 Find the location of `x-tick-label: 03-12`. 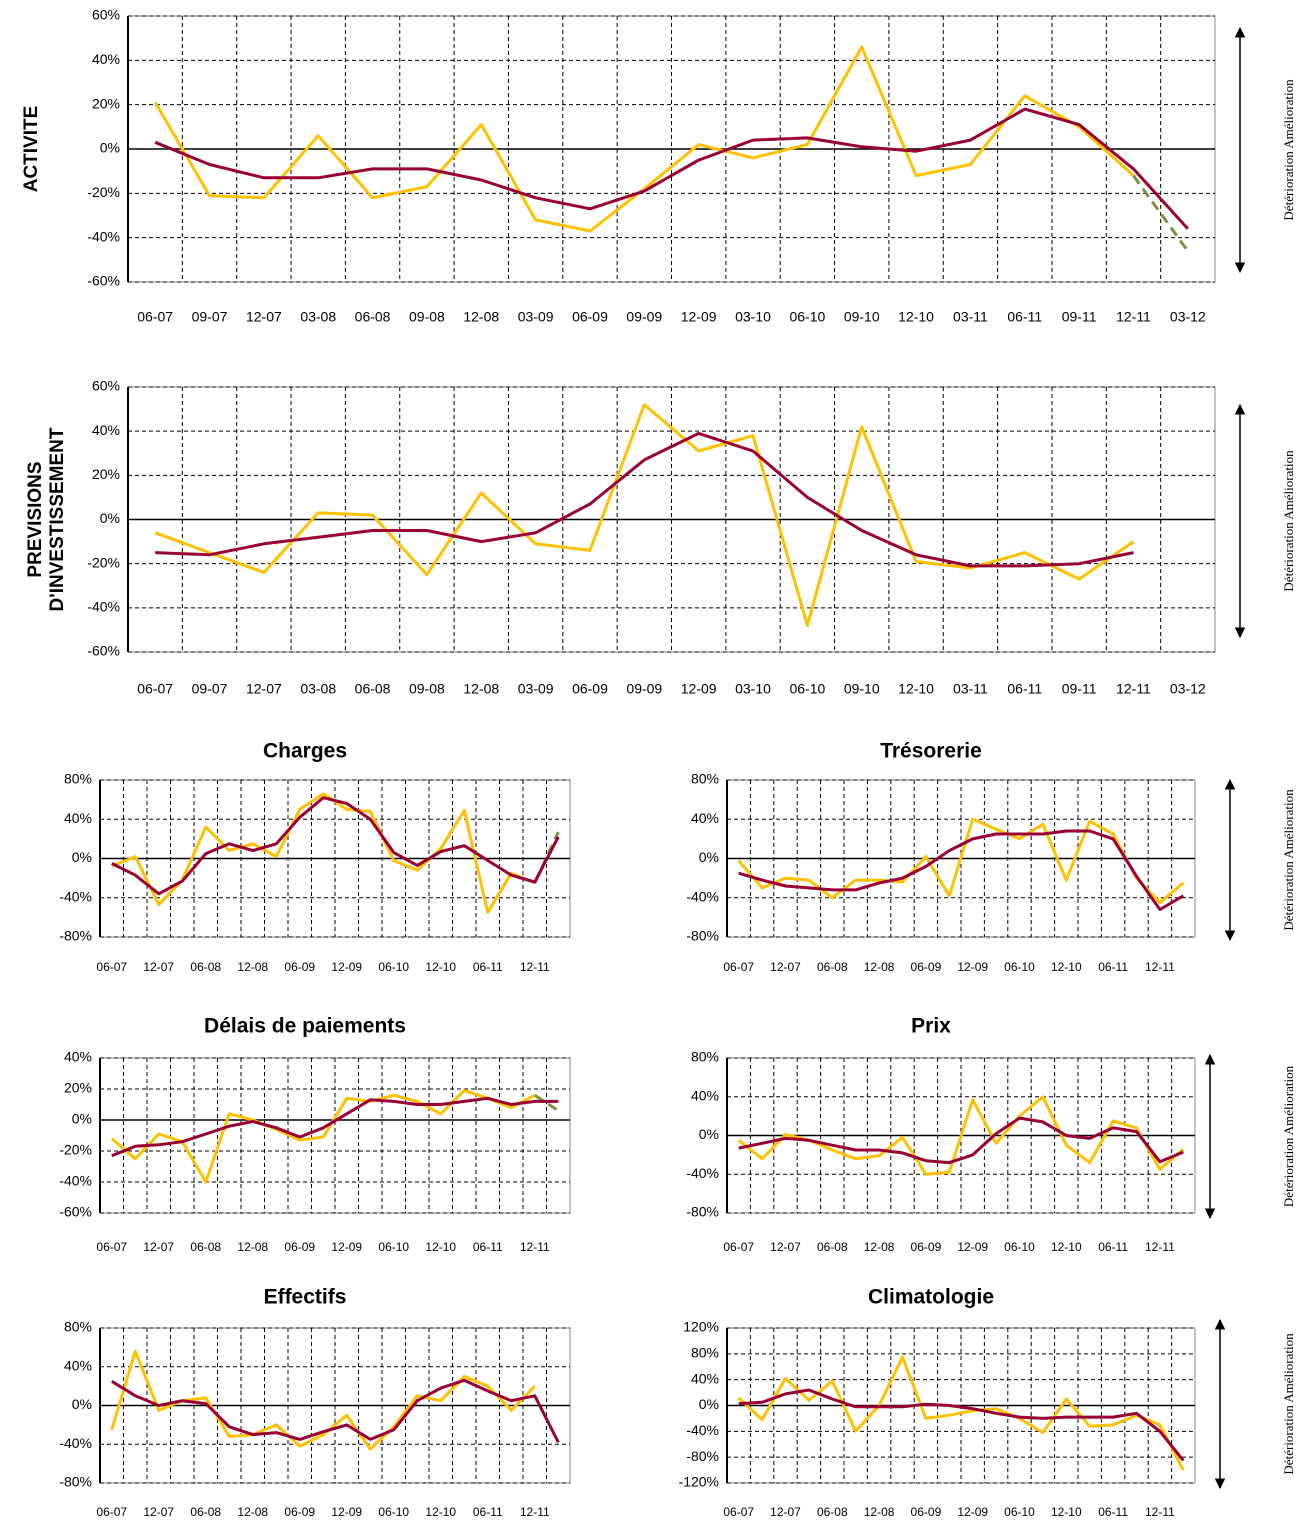

x-tick-label: 03-12 is located at coordinates (1188, 689).